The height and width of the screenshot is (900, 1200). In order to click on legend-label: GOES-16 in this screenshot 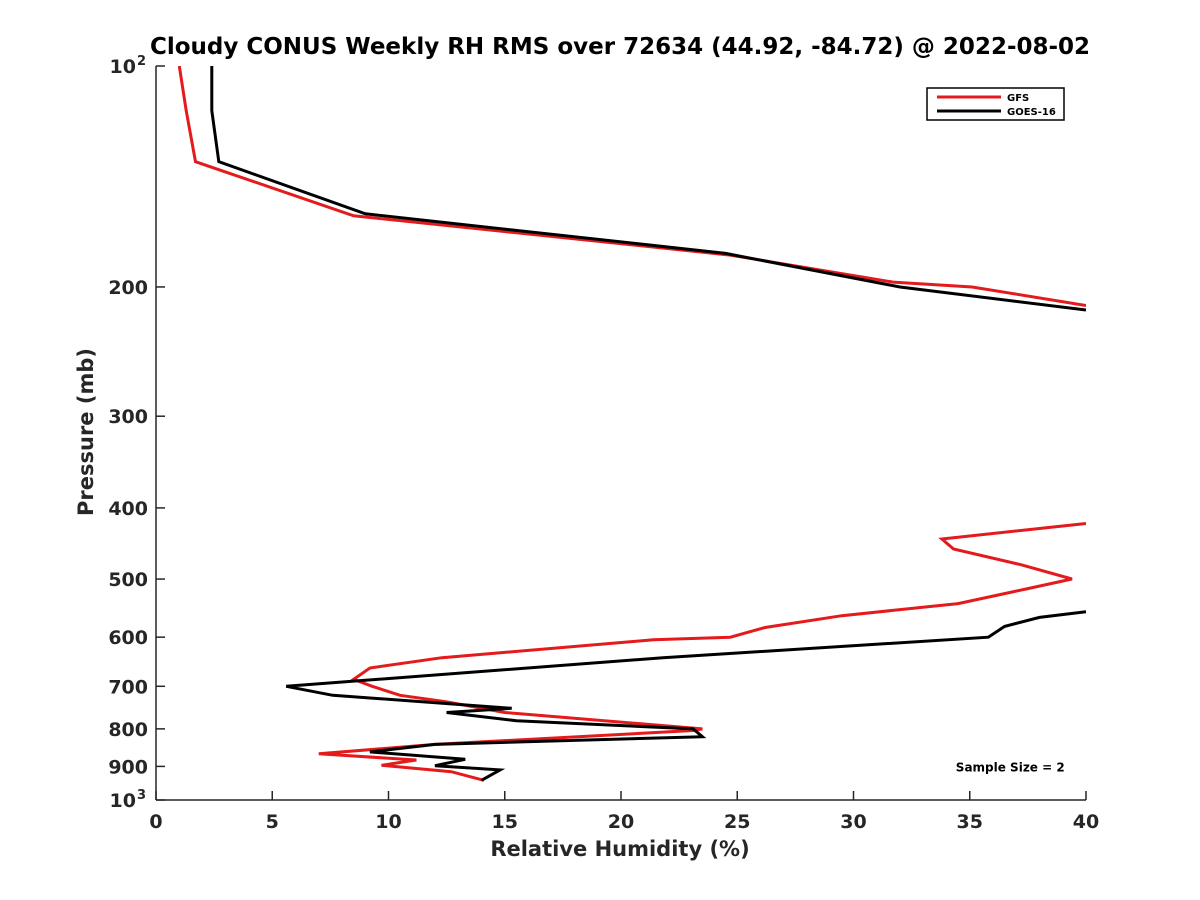, I will do `click(1031, 112)`.